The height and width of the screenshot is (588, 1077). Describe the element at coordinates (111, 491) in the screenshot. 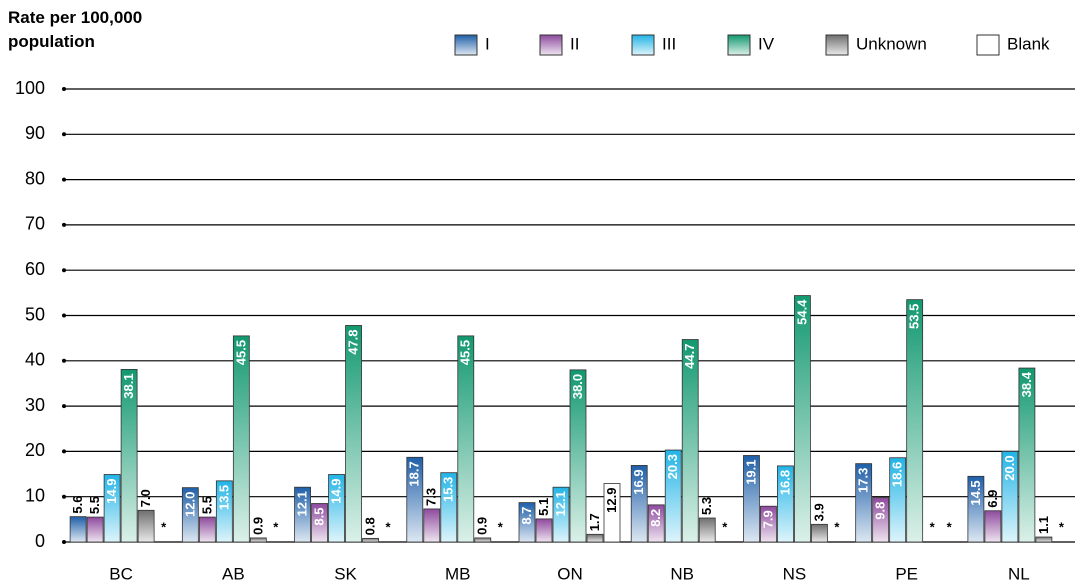

I see `value-label: 14.9` at that location.